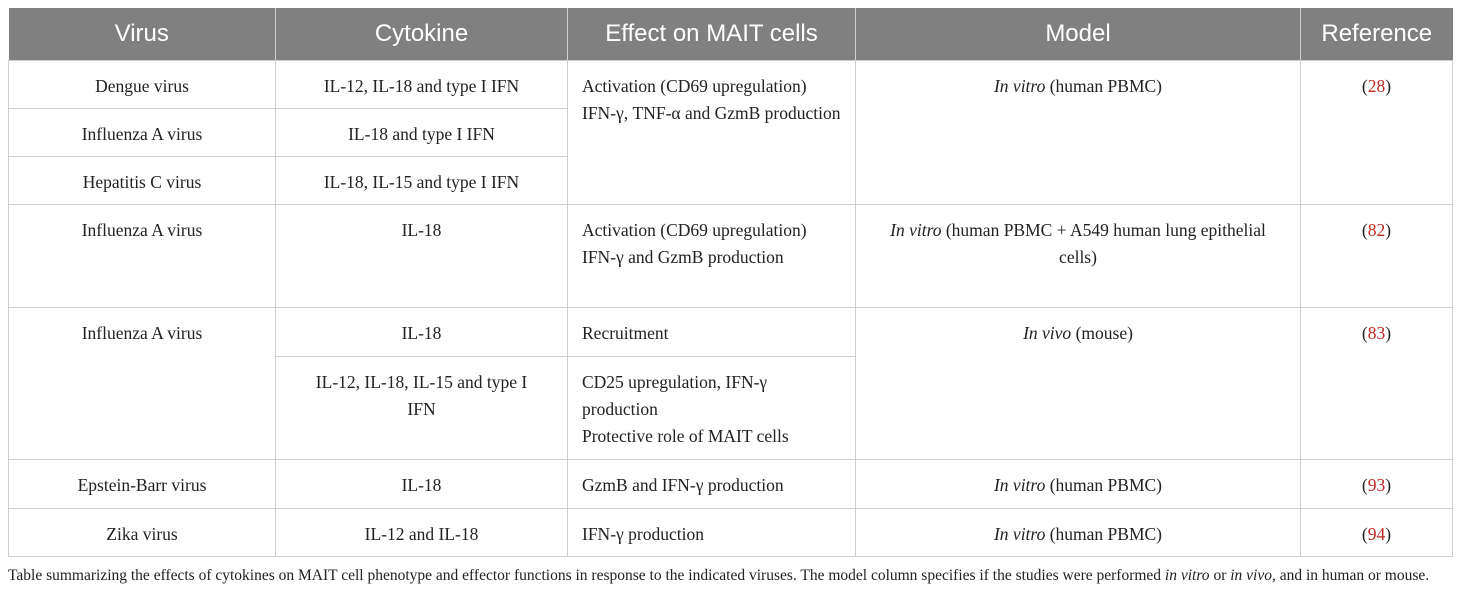  What do you see at coordinates (643, 534) in the screenshot?
I see `effect-line: IFN-γ production` at bounding box center [643, 534].